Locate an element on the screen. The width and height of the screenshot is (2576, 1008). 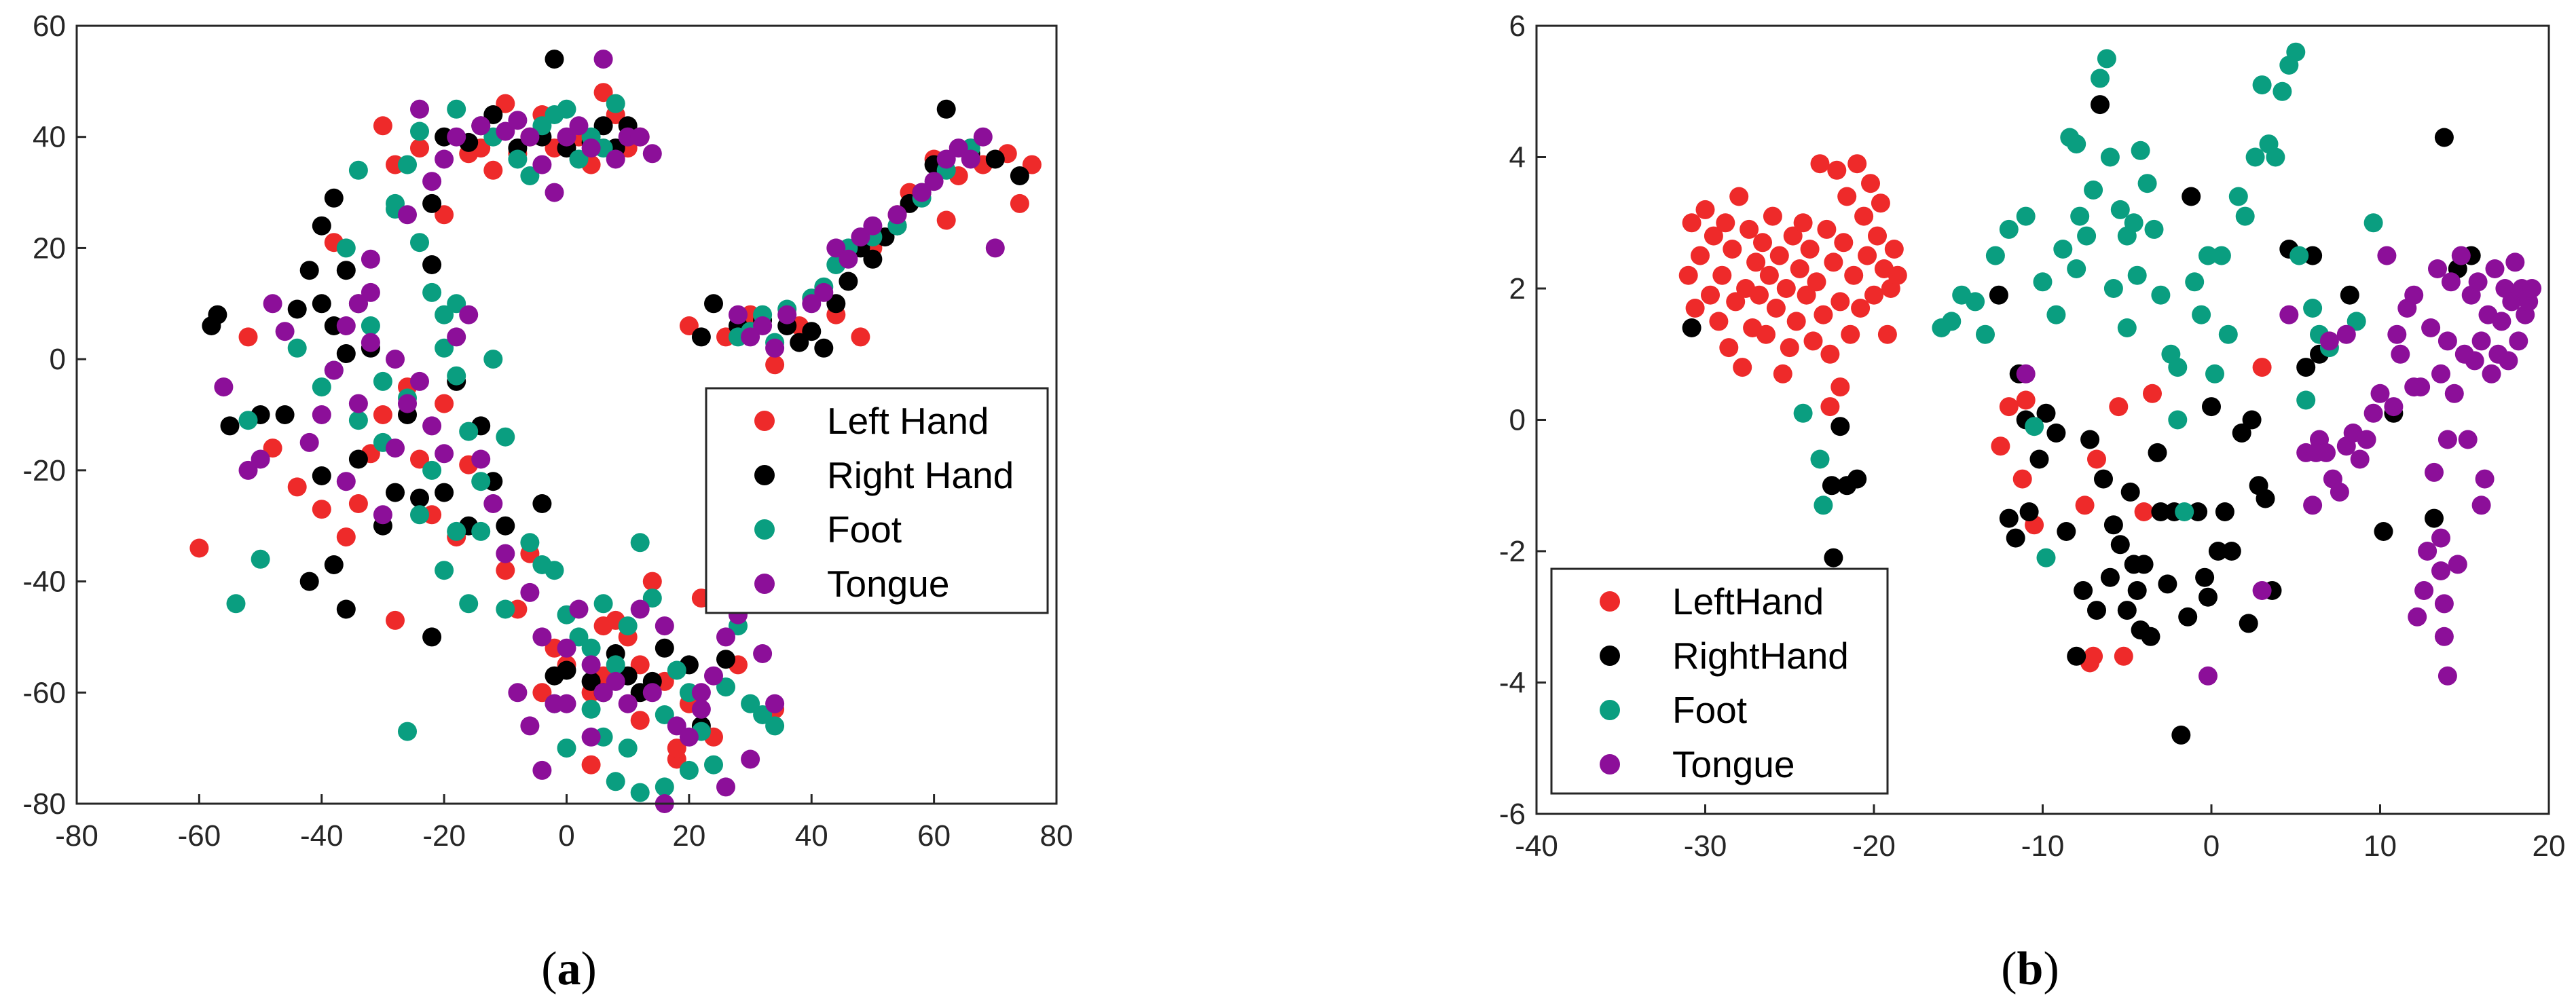
x-tick-label: -60 is located at coordinates (199, 836).